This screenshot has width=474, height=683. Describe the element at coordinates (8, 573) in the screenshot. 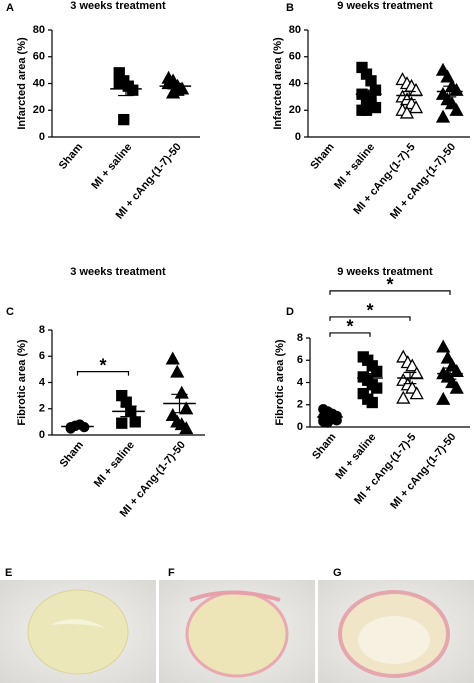

I see `image-label: E` at that location.